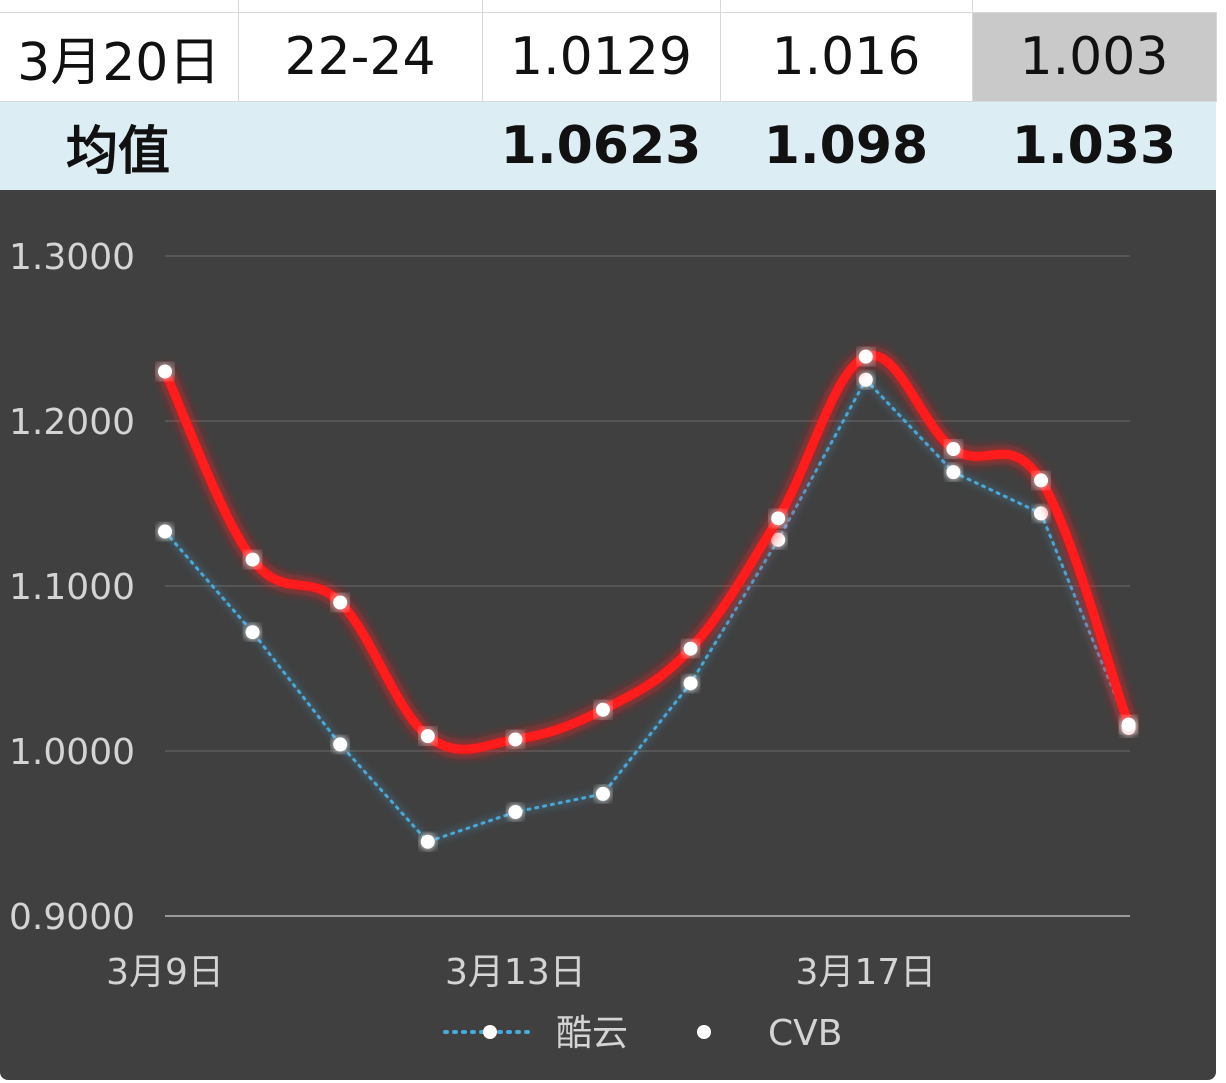  What do you see at coordinates (1094, 57) in the screenshot?
I see `highlighted-value-cell: 1.003` at bounding box center [1094, 57].